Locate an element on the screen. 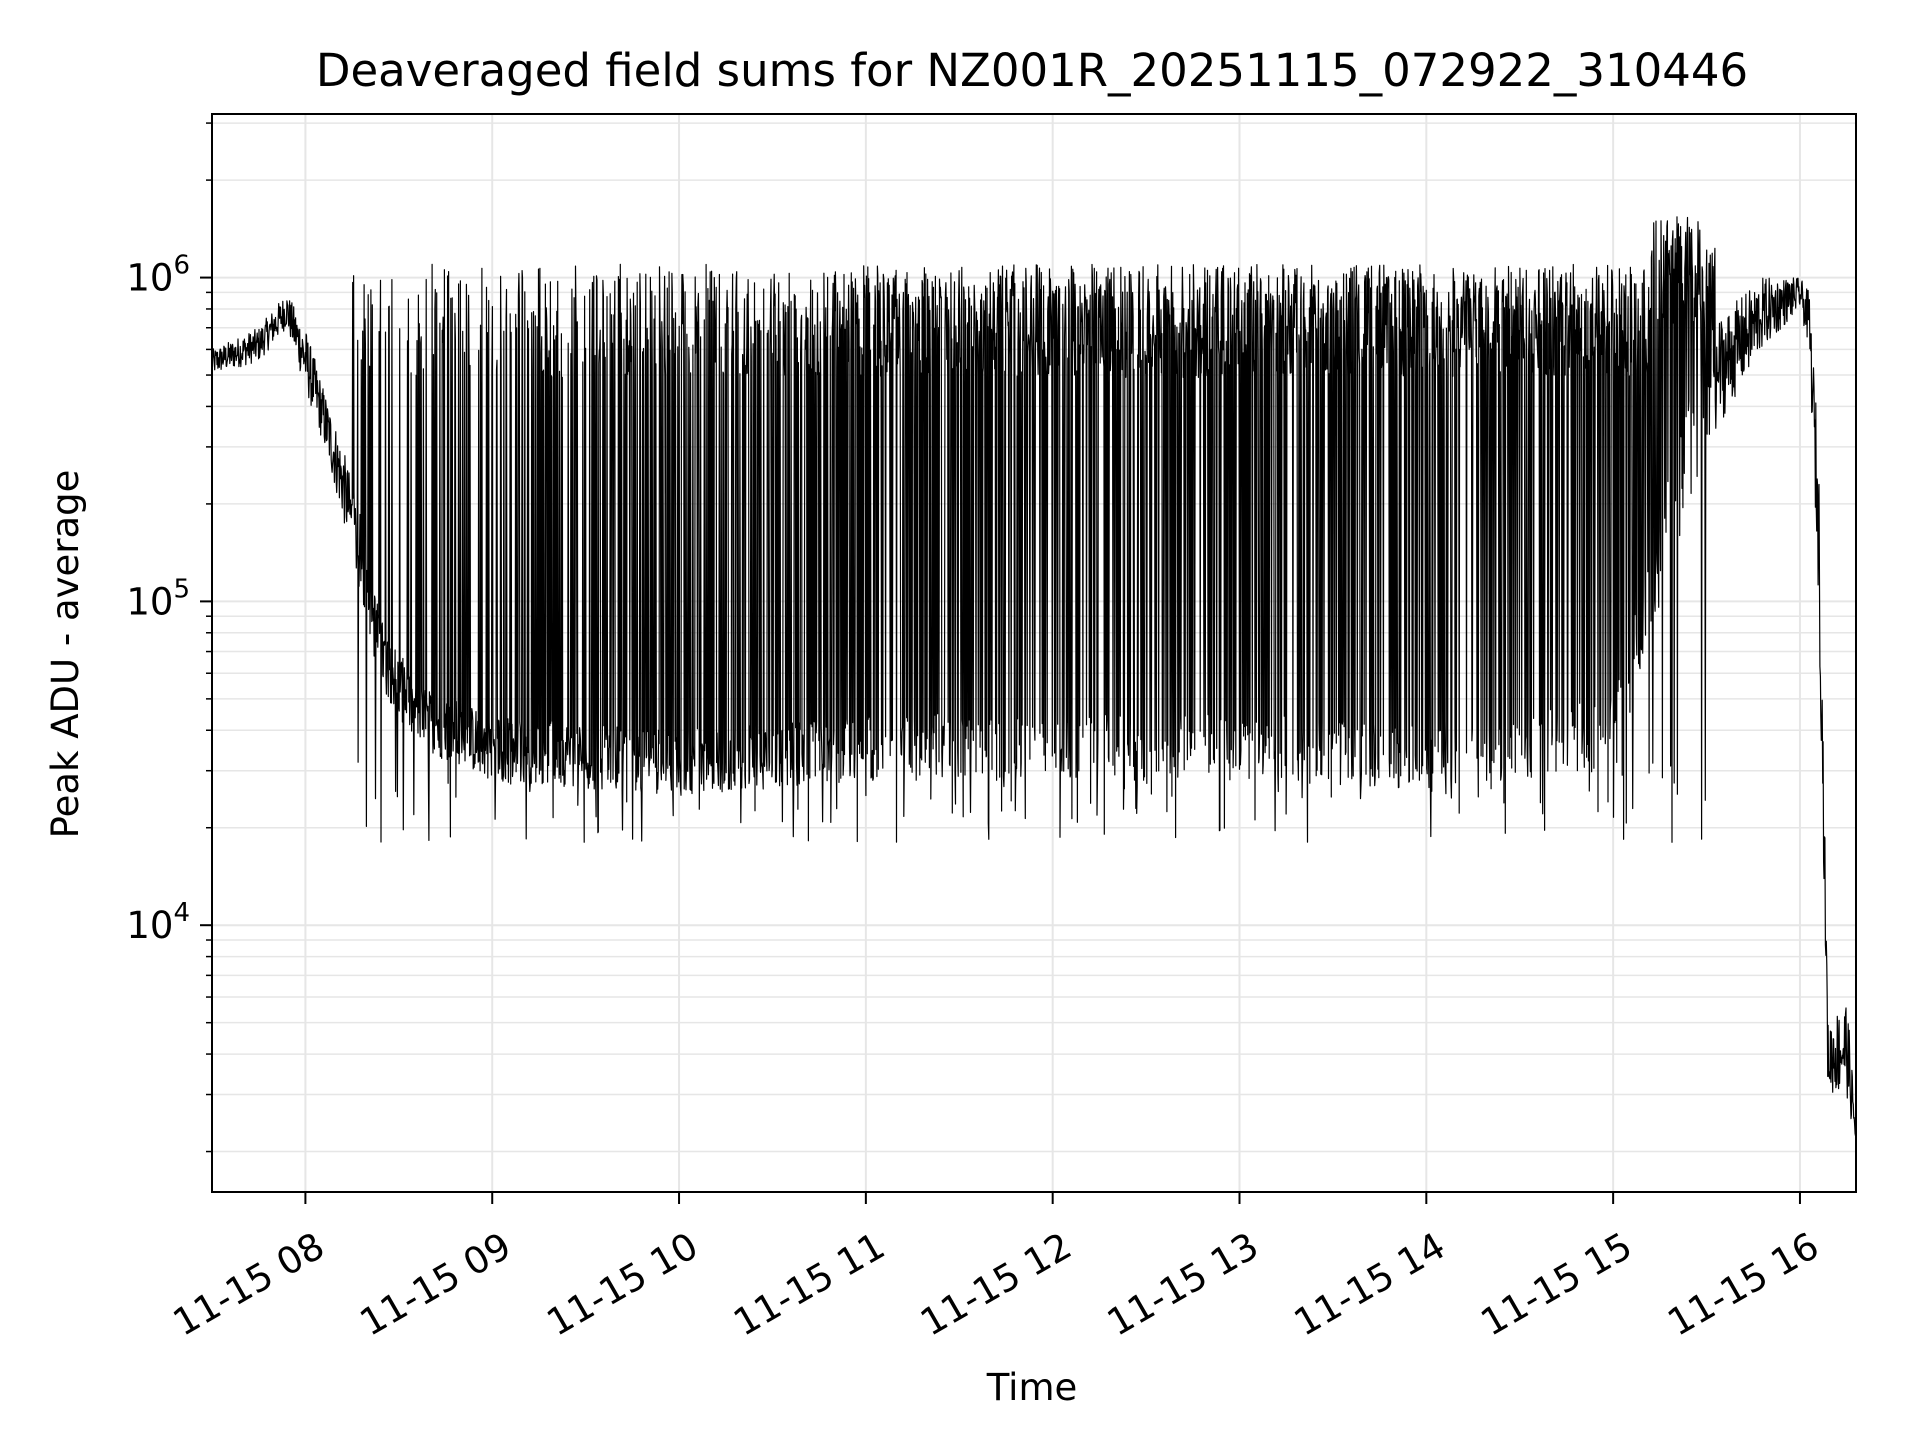 Image resolution: width=1920 pixels, height=1440 pixels. y-axis: 10⁴ 10⁵ 10⁶ is located at coordinates (169, 637).